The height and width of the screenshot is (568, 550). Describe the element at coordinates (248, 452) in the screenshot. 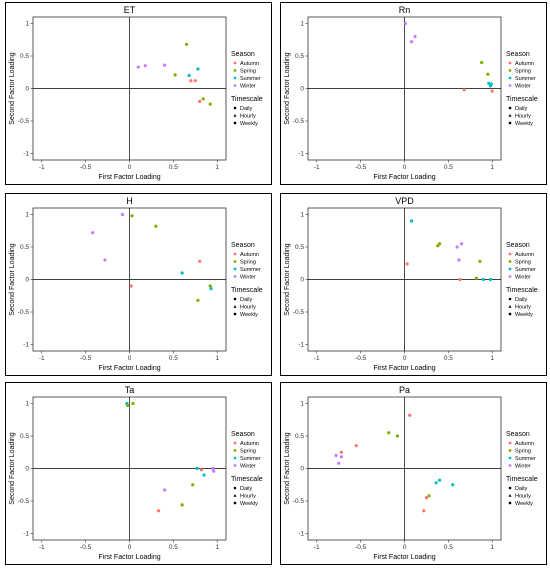

I see `legend-season-label: Spring` at that location.